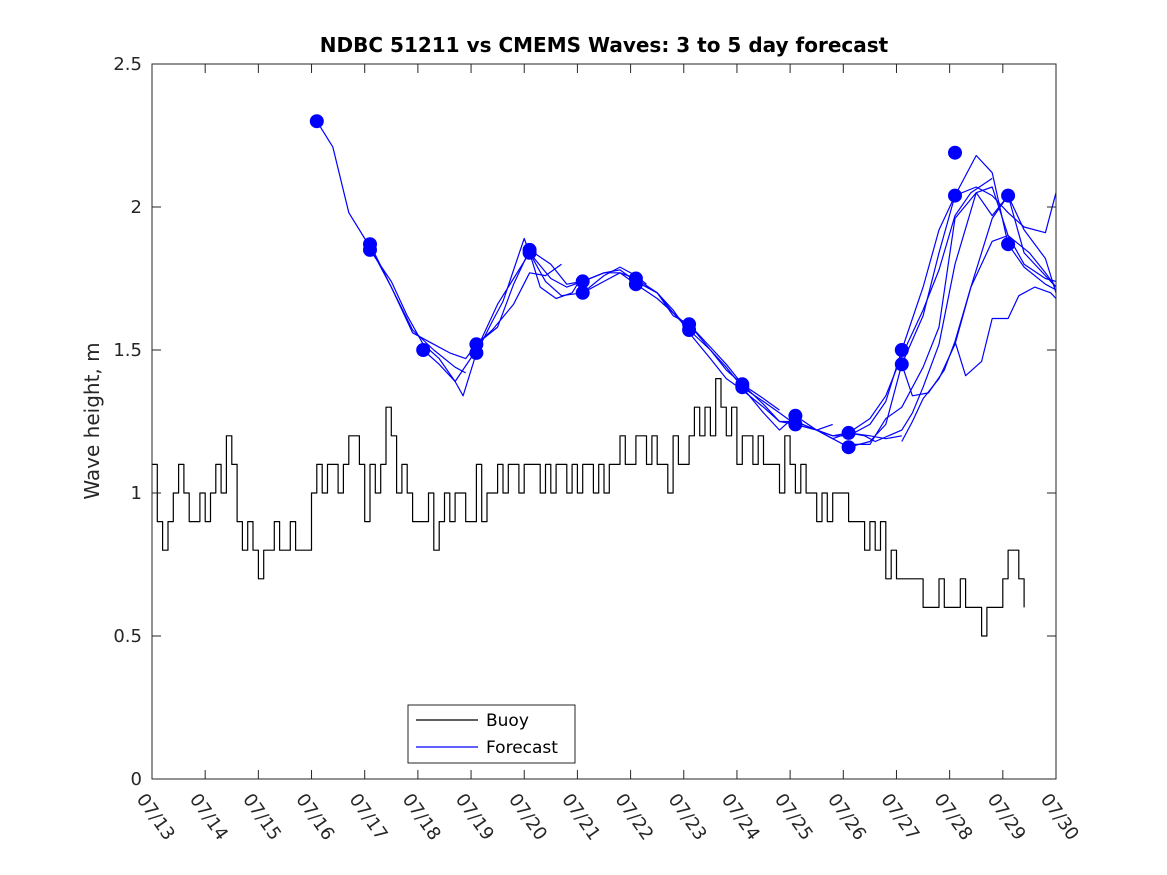  I want to click on y-tick-label: 2, so click(136, 207).